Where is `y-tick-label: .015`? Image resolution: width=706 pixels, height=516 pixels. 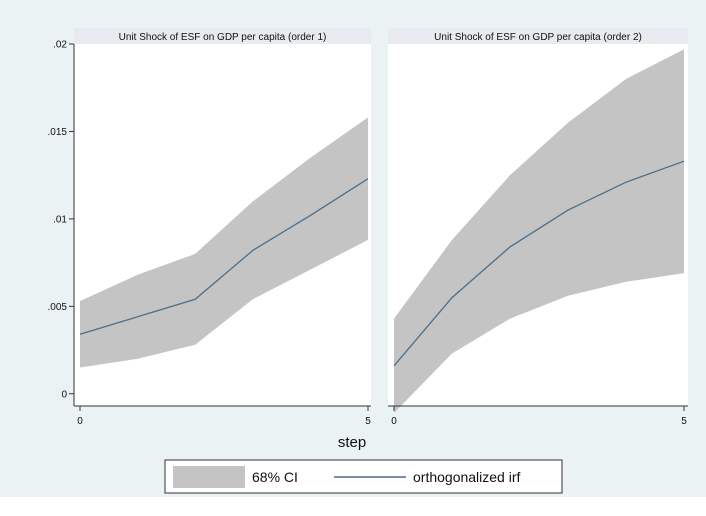 y-tick-label: .015 is located at coordinates (58, 132).